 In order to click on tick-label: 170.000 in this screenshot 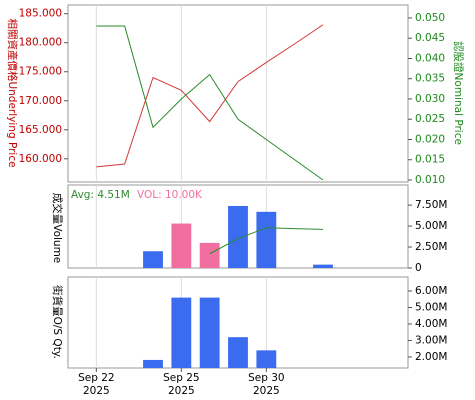, I will do `click(40, 101)`.